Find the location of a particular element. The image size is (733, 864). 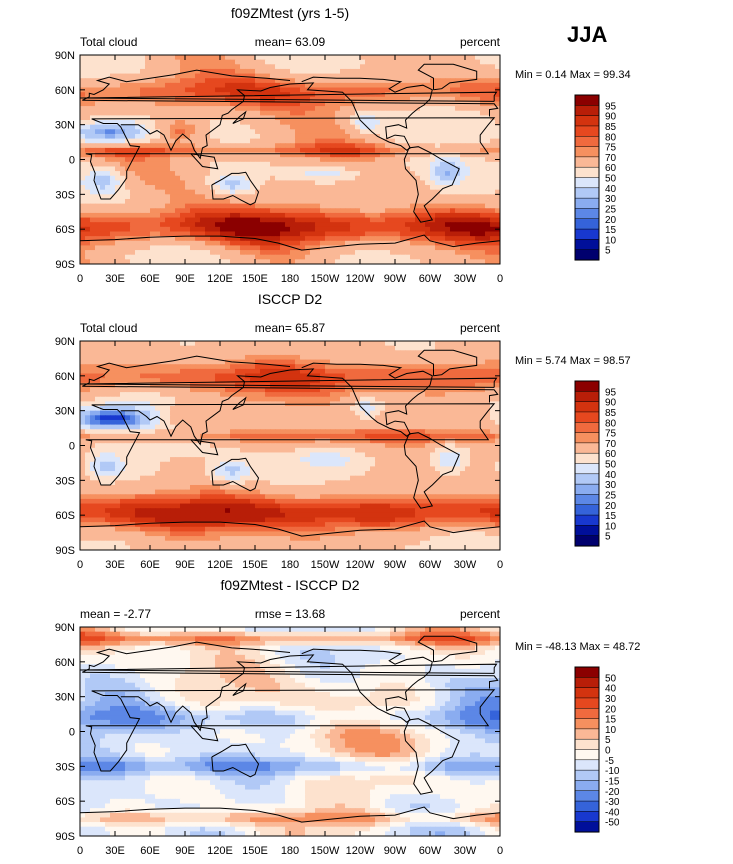

panel-left-label: mean = -2.77 is located at coordinates (115, 614).